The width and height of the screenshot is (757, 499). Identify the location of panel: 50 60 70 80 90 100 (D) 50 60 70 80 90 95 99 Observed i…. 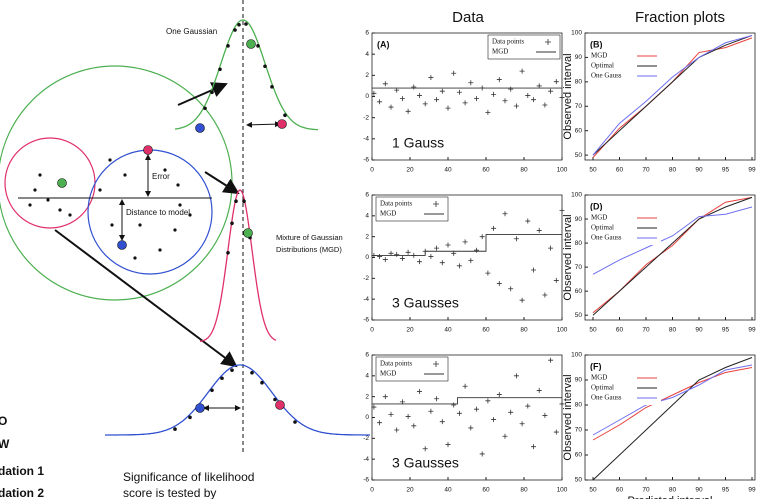
(659, 263).